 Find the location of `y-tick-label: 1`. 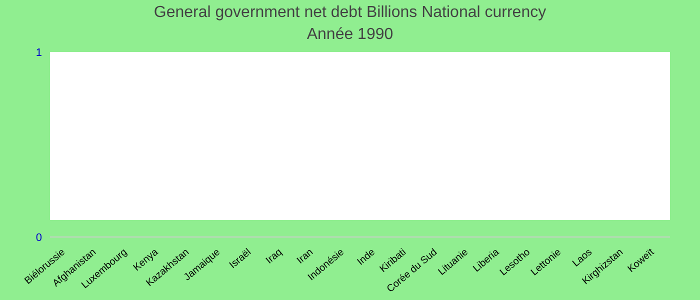

y-tick-label: 1 is located at coordinates (39, 52).